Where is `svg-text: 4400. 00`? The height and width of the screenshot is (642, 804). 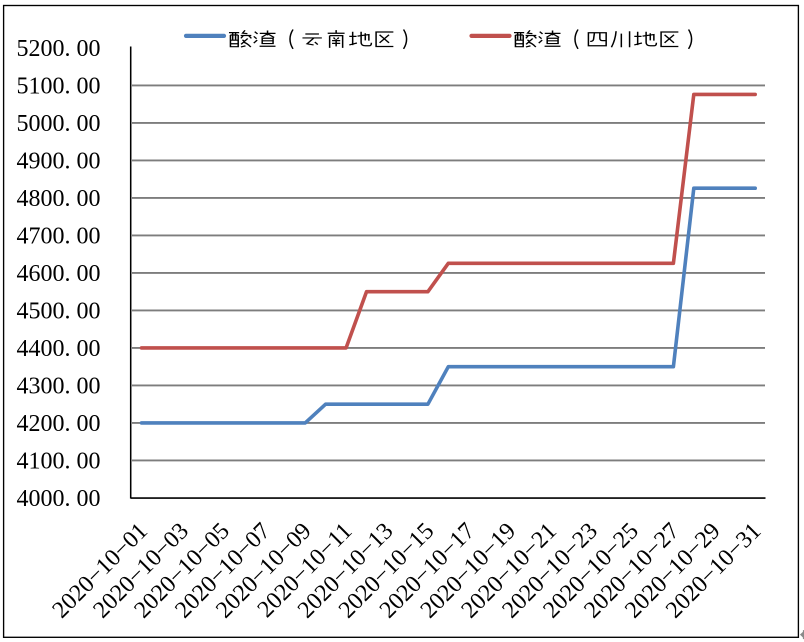
svg-text: 4400. 00 is located at coordinates (59, 349).